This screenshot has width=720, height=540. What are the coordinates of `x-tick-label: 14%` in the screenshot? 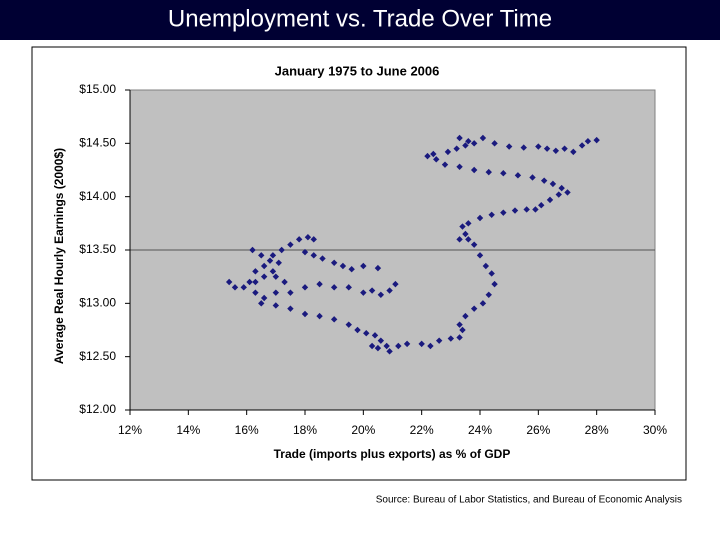 It's located at (188, 430).